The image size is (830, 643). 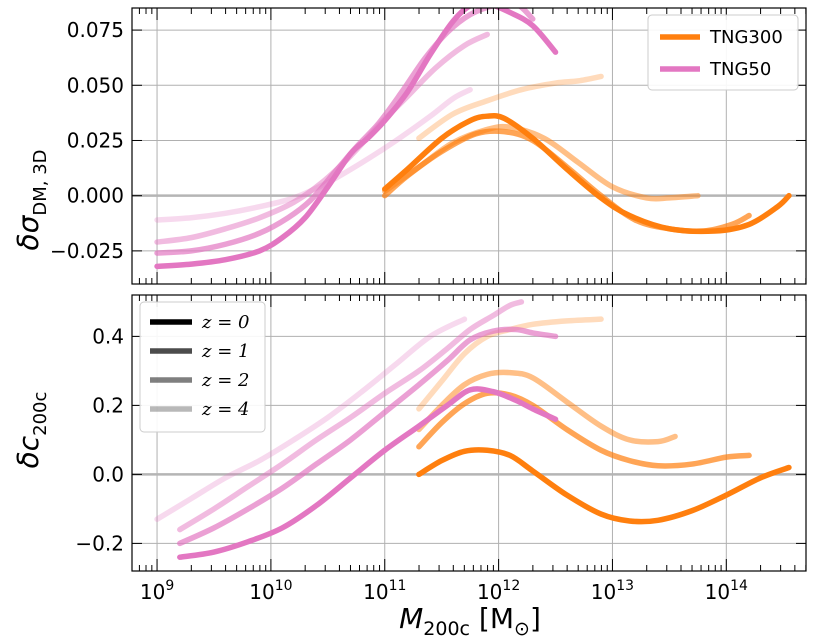 What do you see at coordinates (31, 430) in the screenshot?
I see `bottom-ylabel: δc200c` at bounding box center [31, 430].